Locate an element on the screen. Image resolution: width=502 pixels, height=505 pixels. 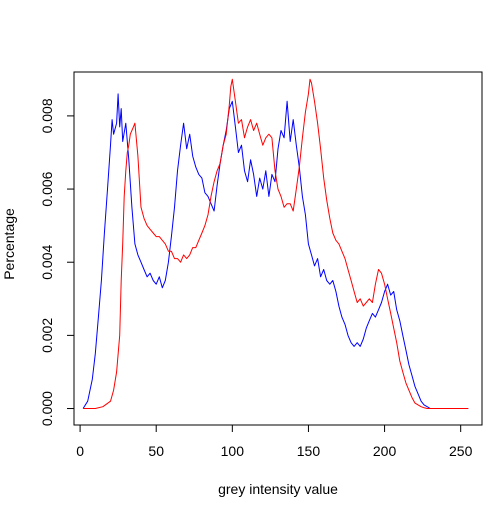
y-tick-label: 0.004 is located at coordinates (47, 261).